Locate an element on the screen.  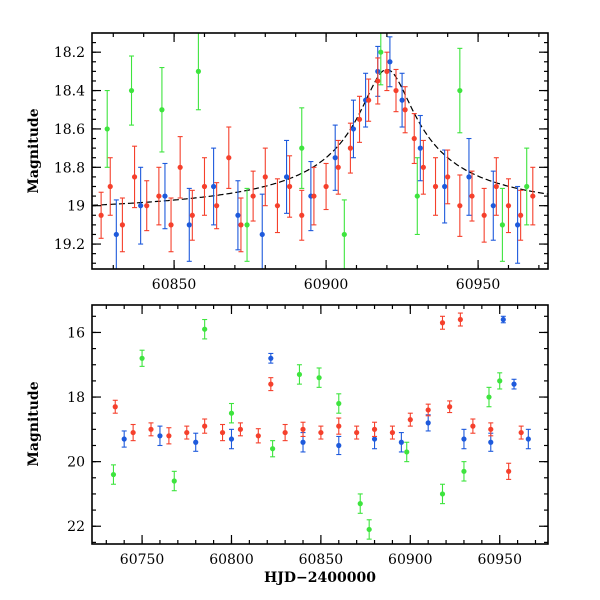
x-tick-label: 60850 is located at coordinates (321, 560).